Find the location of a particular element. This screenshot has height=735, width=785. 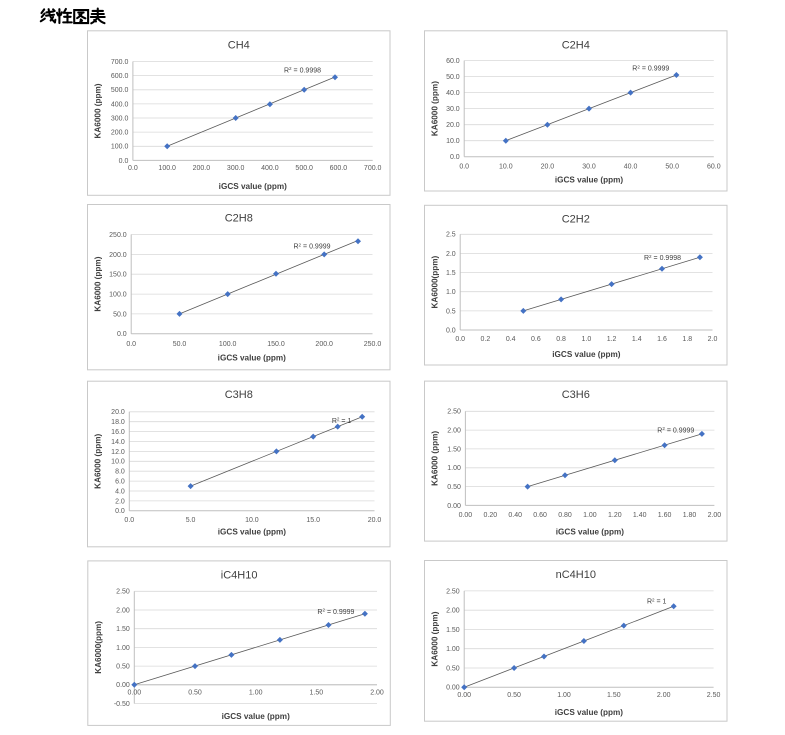

svg-text: 0.60 is located at coordinates (540, 515).